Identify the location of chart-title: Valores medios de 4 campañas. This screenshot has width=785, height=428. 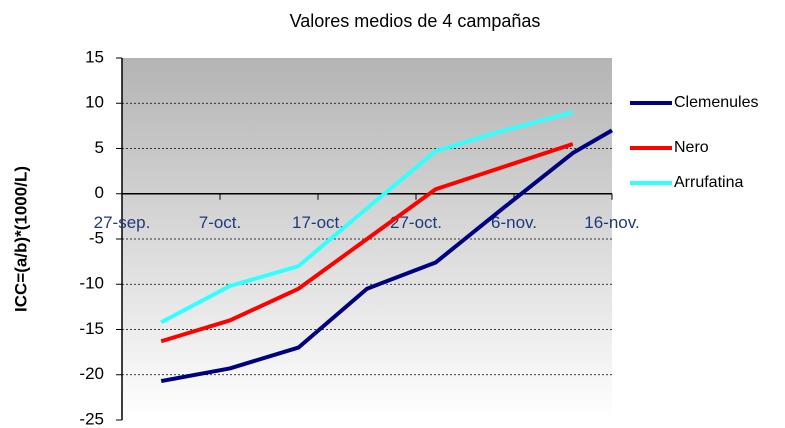
(415, 21).